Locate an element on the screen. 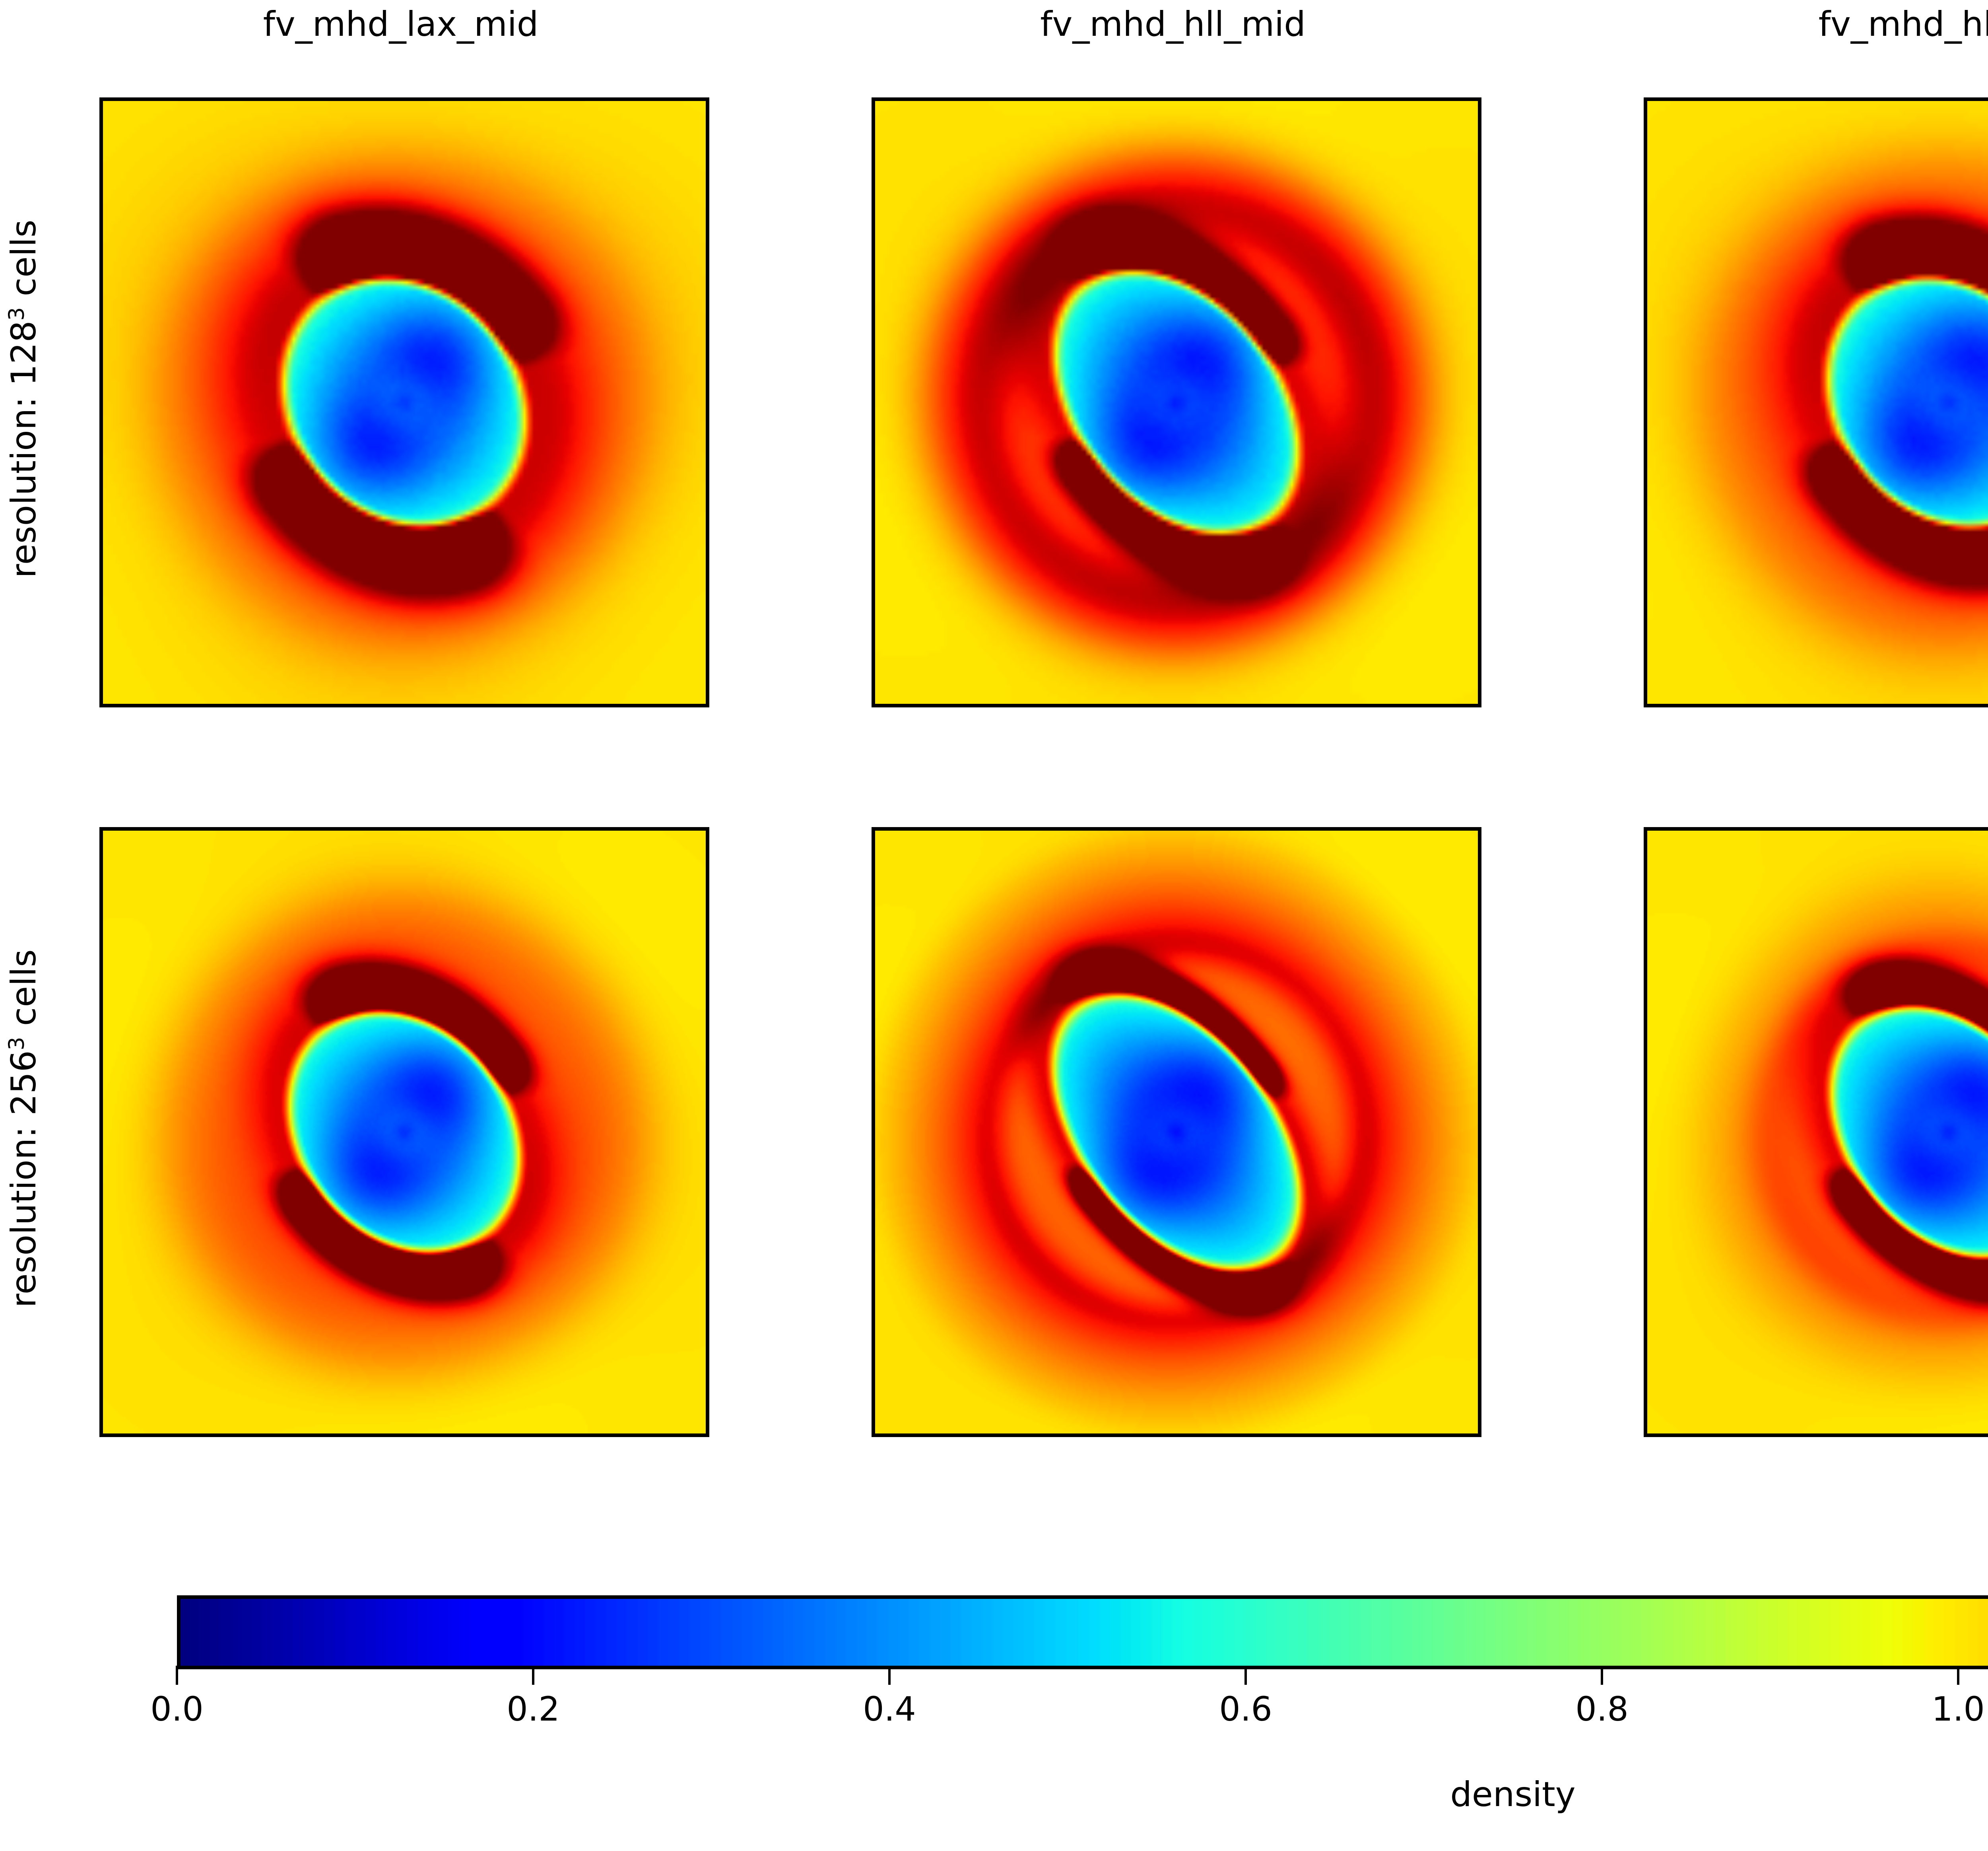  column-title-fv-mhd-hll-eul: fv_mhd_hll_eul is located at coordinates (1903, 24).